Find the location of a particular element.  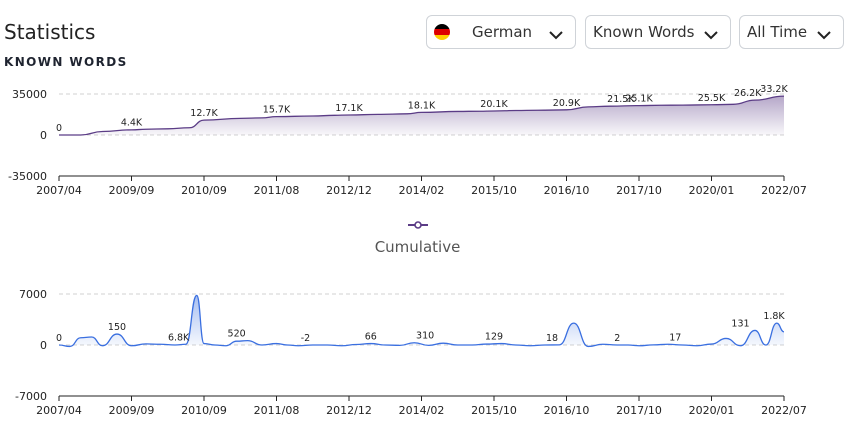

flag-stripe-top is located at coordinates (442, 27).